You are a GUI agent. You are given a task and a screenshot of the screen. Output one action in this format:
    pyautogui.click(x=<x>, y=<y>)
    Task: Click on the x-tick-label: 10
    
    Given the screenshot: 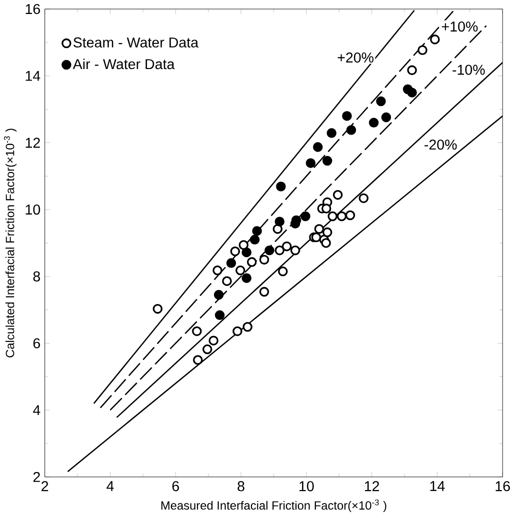 What is the action you would take?
    pyautogui.click(x=307, y=486)
    